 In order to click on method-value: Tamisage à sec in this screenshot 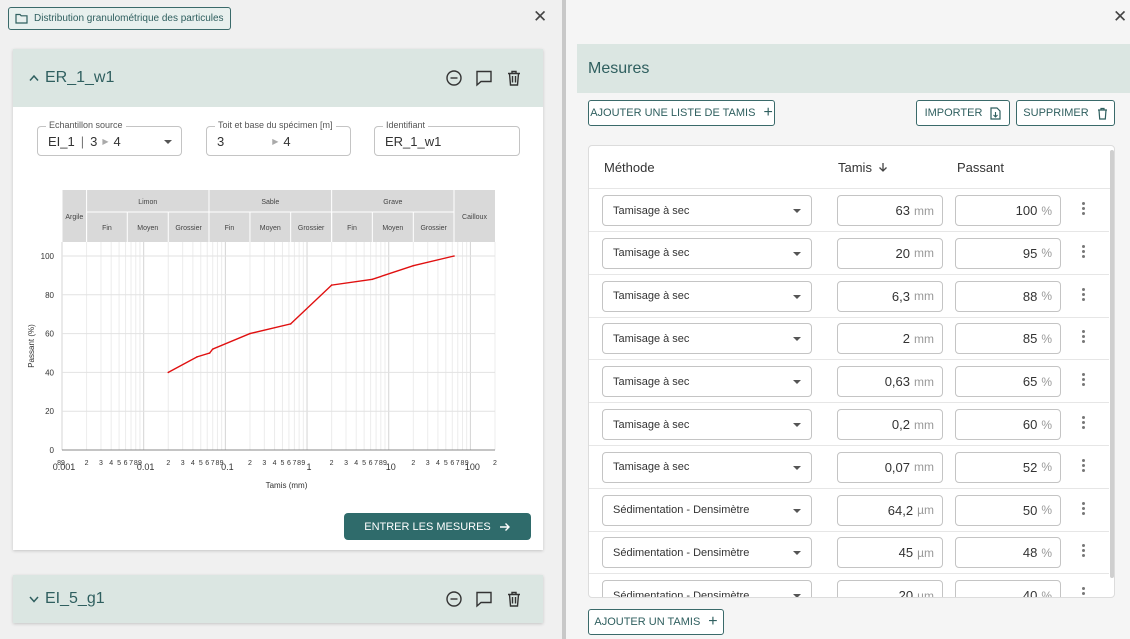, I will do `click(651, 296)`.